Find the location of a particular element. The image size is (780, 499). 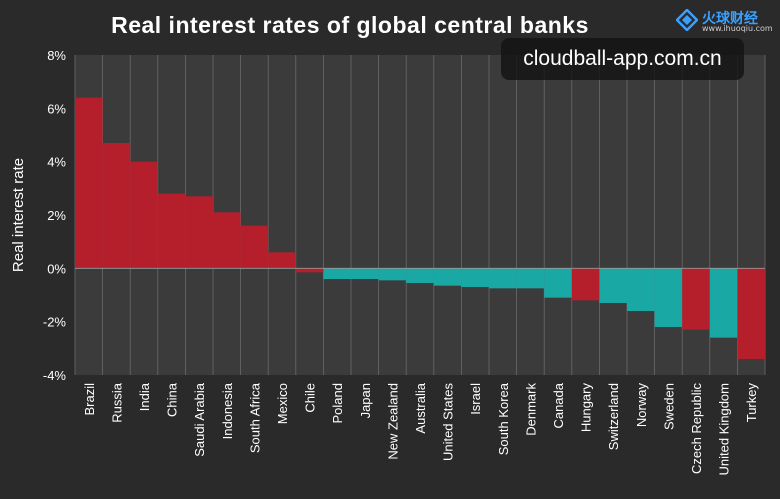

x-tick-label: Chile is located at coordinates (310, 398).